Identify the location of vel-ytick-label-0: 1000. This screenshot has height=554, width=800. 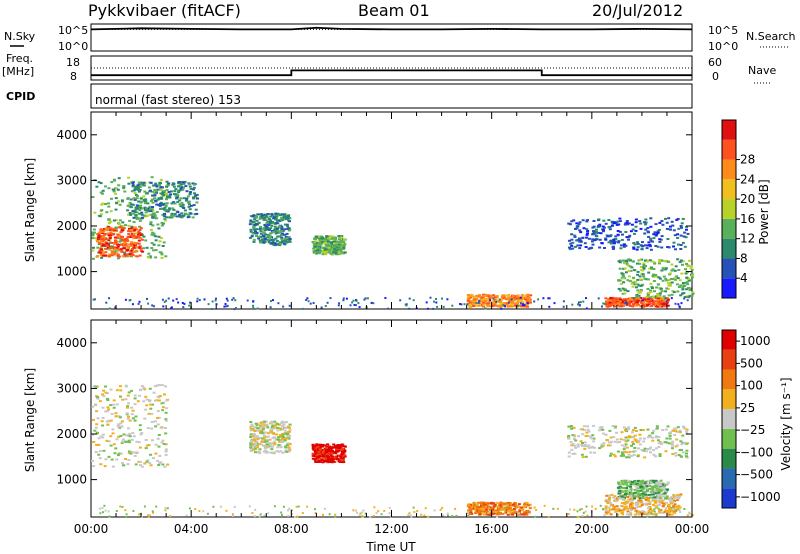
(71, 480).